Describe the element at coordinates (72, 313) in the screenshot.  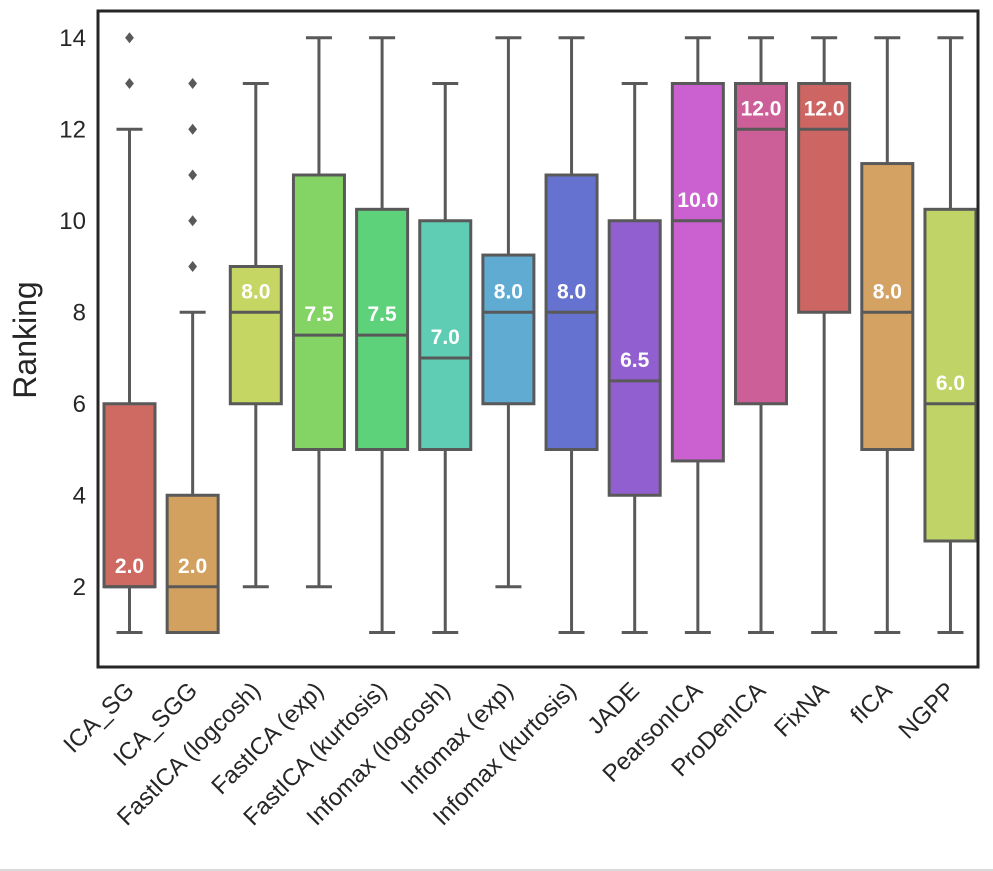
I see `y-axis: 2 4 6 8 10 12 14` at that location.